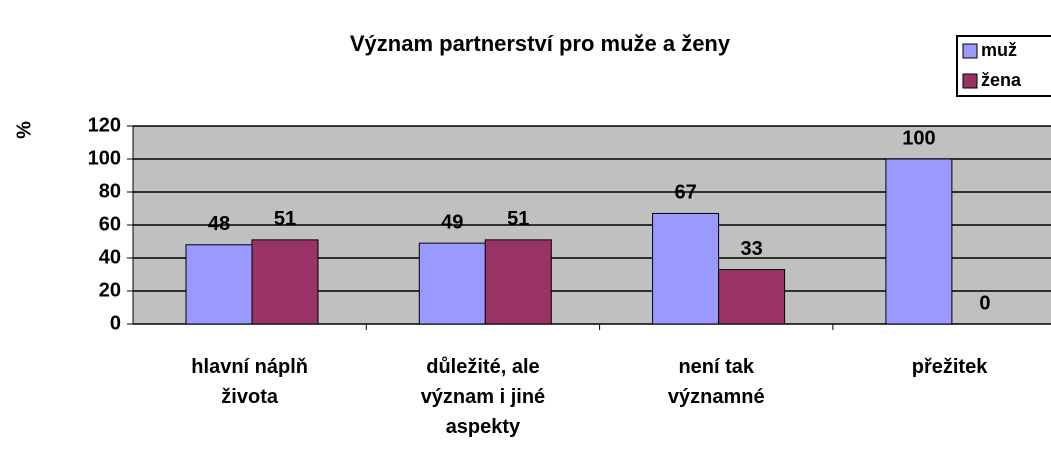  What do you see at coordinates (949, 367) in the screenshot?
I see `x-tick-label: přežitek` at bounding box center [949, 367].